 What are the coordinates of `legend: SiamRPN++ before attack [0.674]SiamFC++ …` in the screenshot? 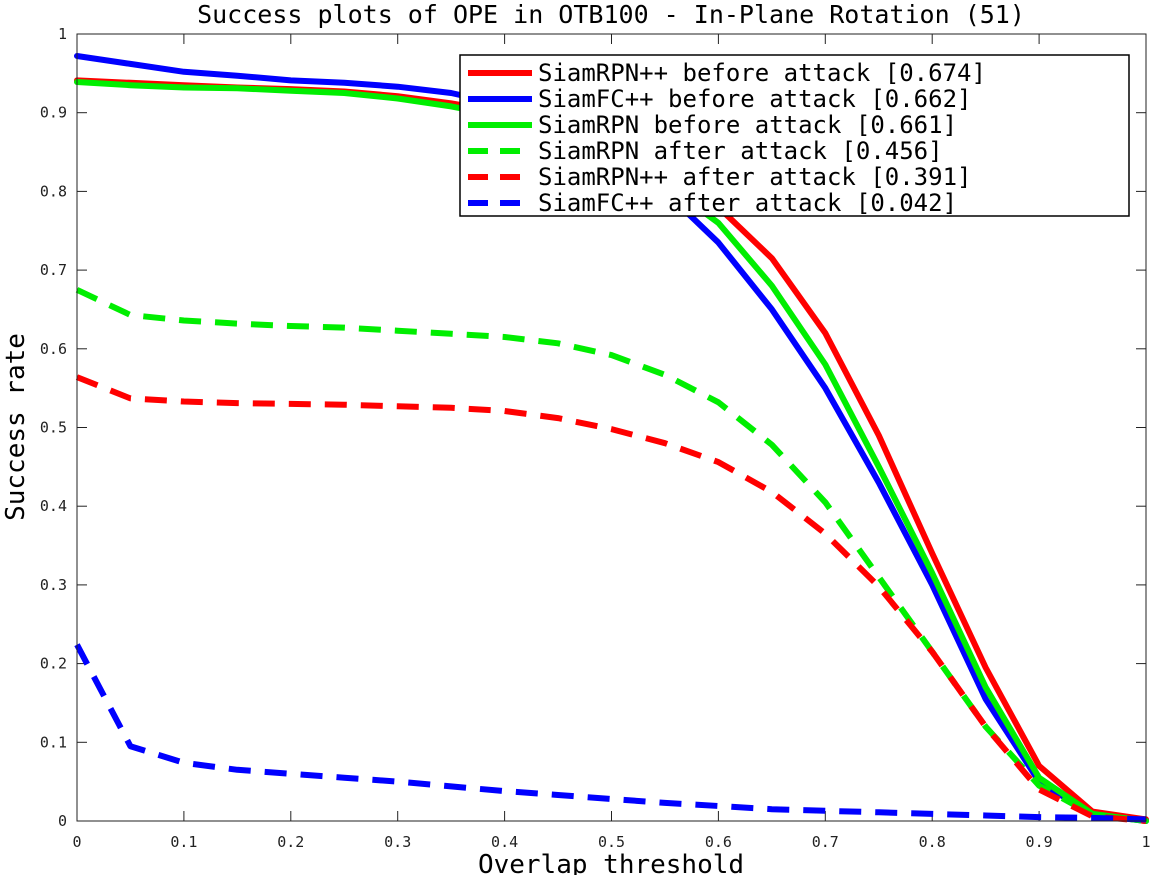 It's located at (794, 135).